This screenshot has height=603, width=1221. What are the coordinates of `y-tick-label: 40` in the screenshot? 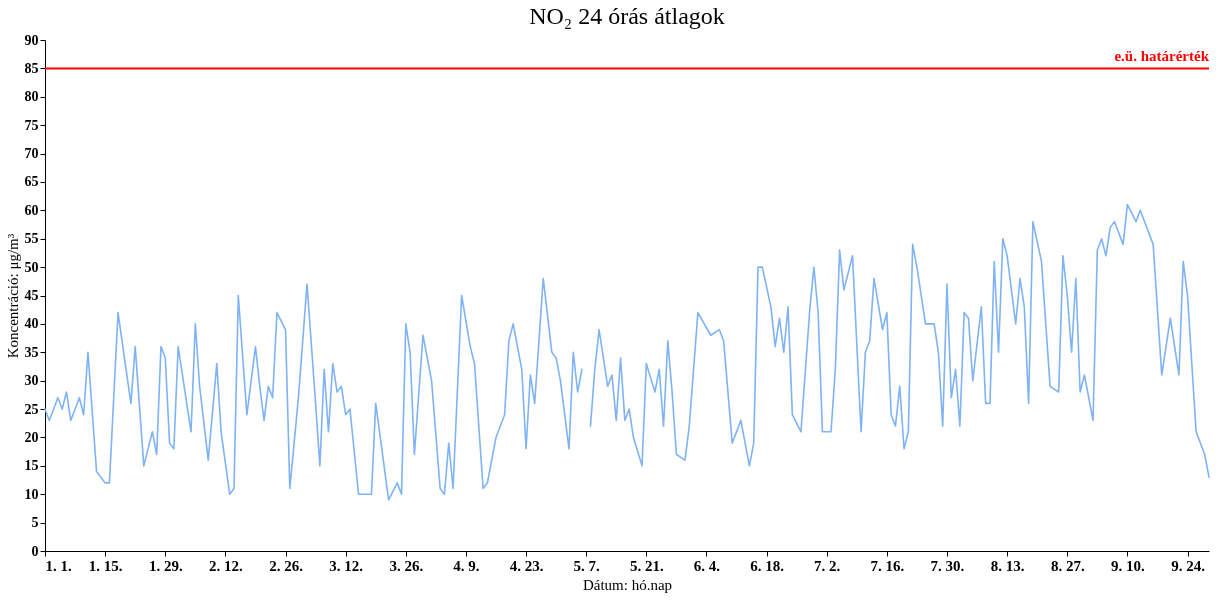 It's located at (31, 324).